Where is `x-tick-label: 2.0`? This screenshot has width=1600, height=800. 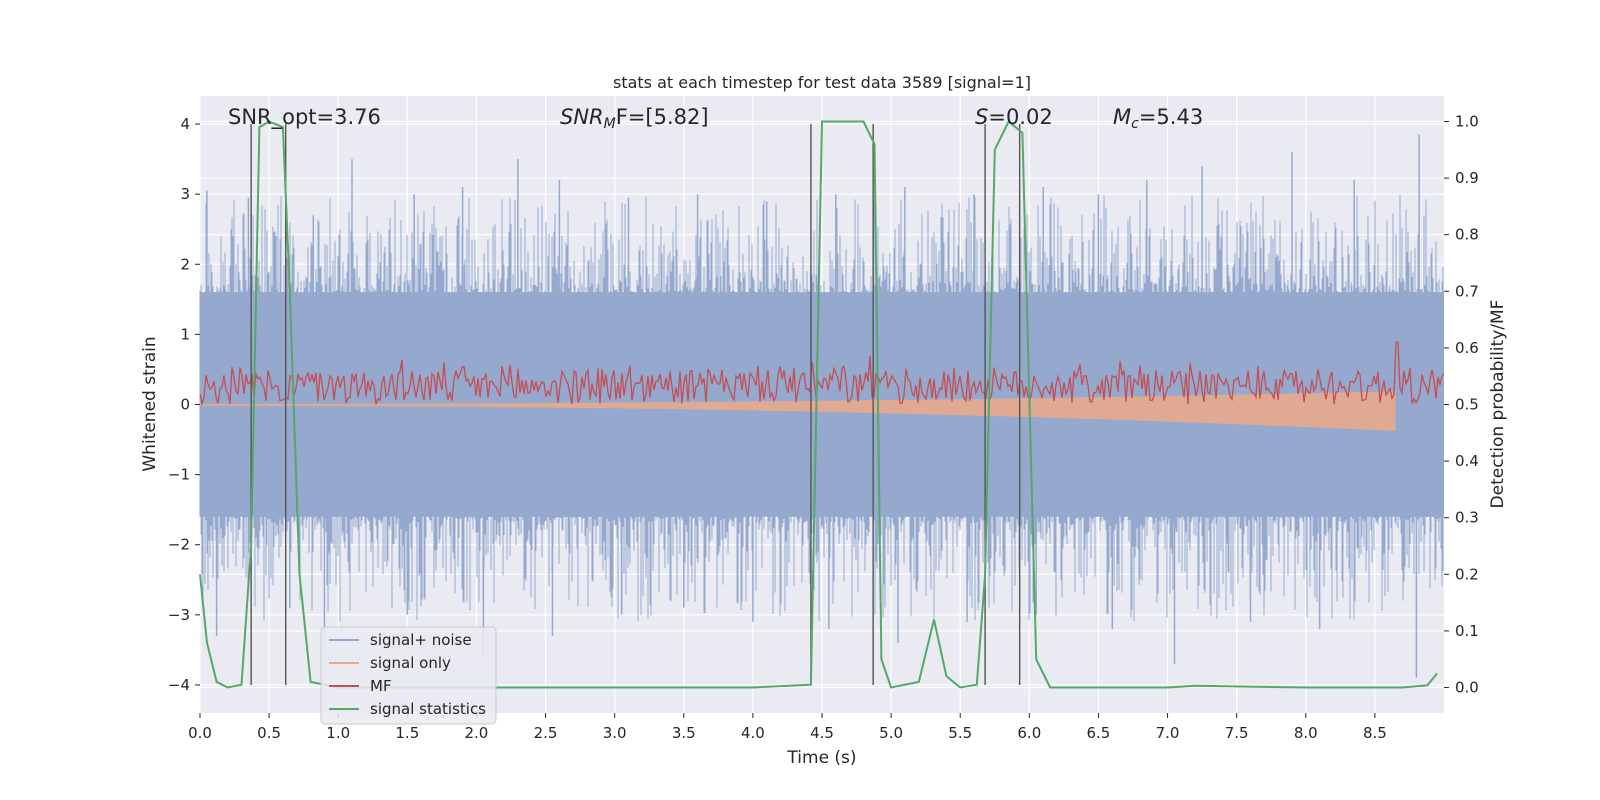 x-tick-label: 2.0 is located at coordinates (477, 733).